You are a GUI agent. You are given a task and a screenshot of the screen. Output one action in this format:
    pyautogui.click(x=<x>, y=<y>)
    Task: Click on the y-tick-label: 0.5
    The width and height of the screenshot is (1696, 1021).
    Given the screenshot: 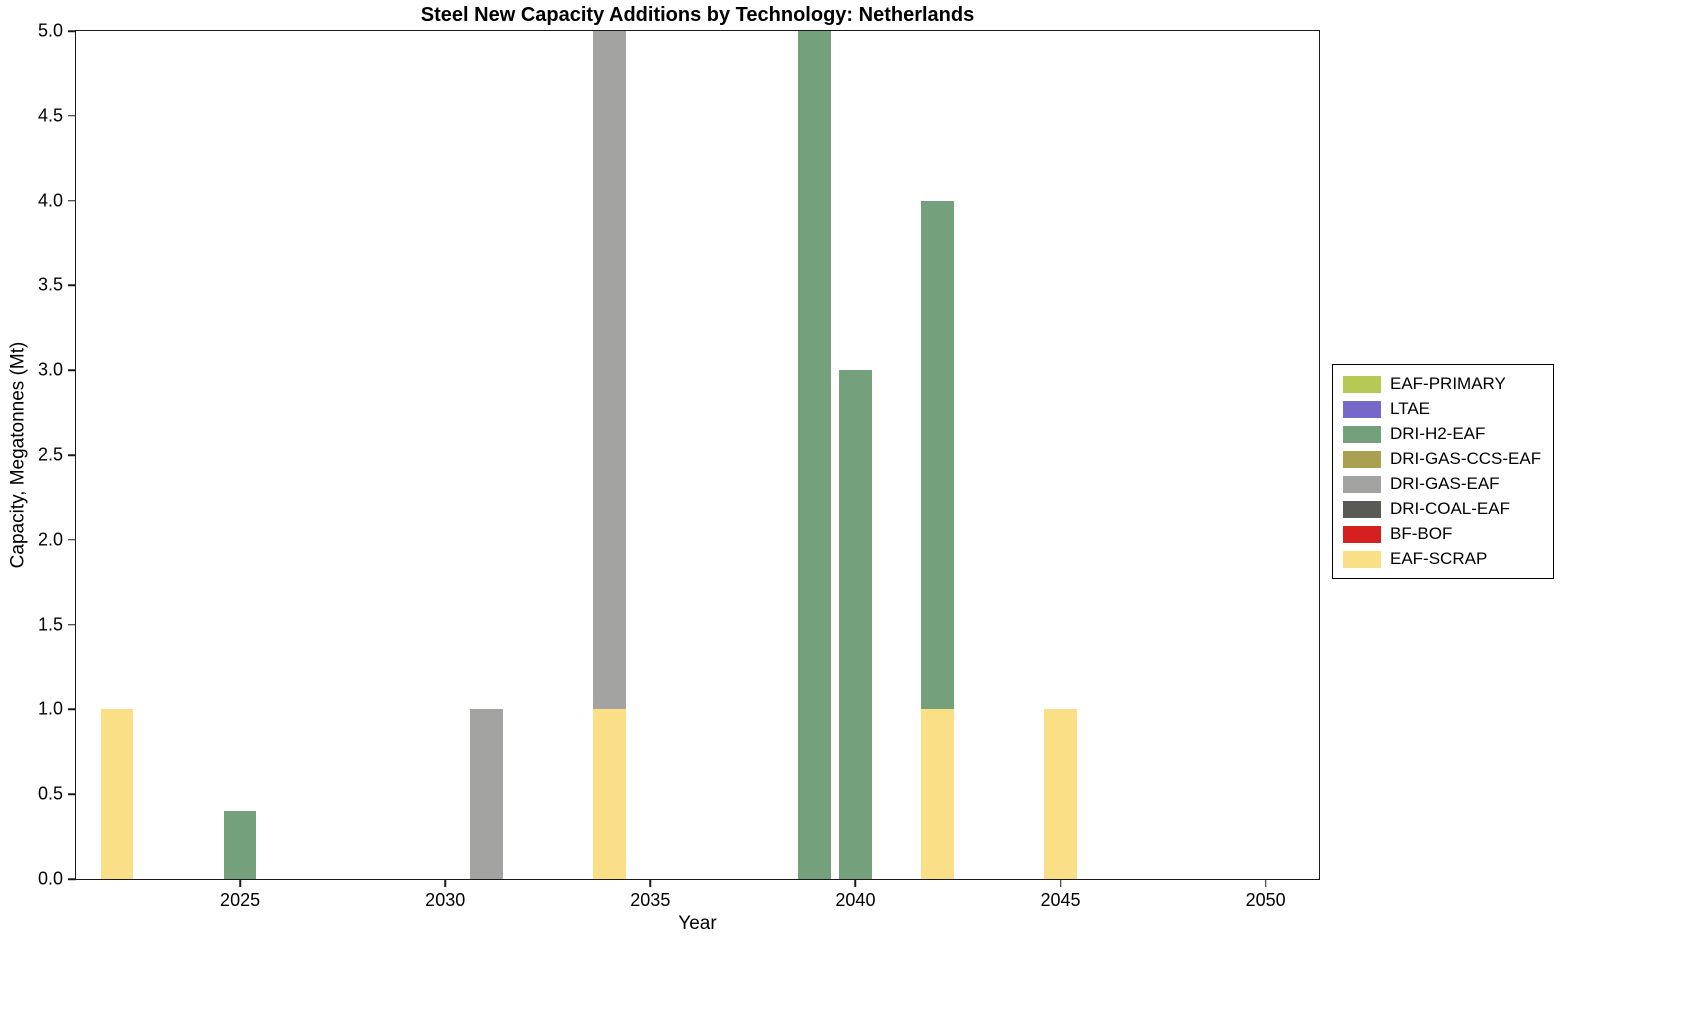 What is the action you would take?
    pyautogui.click(x=50, y=793)
    